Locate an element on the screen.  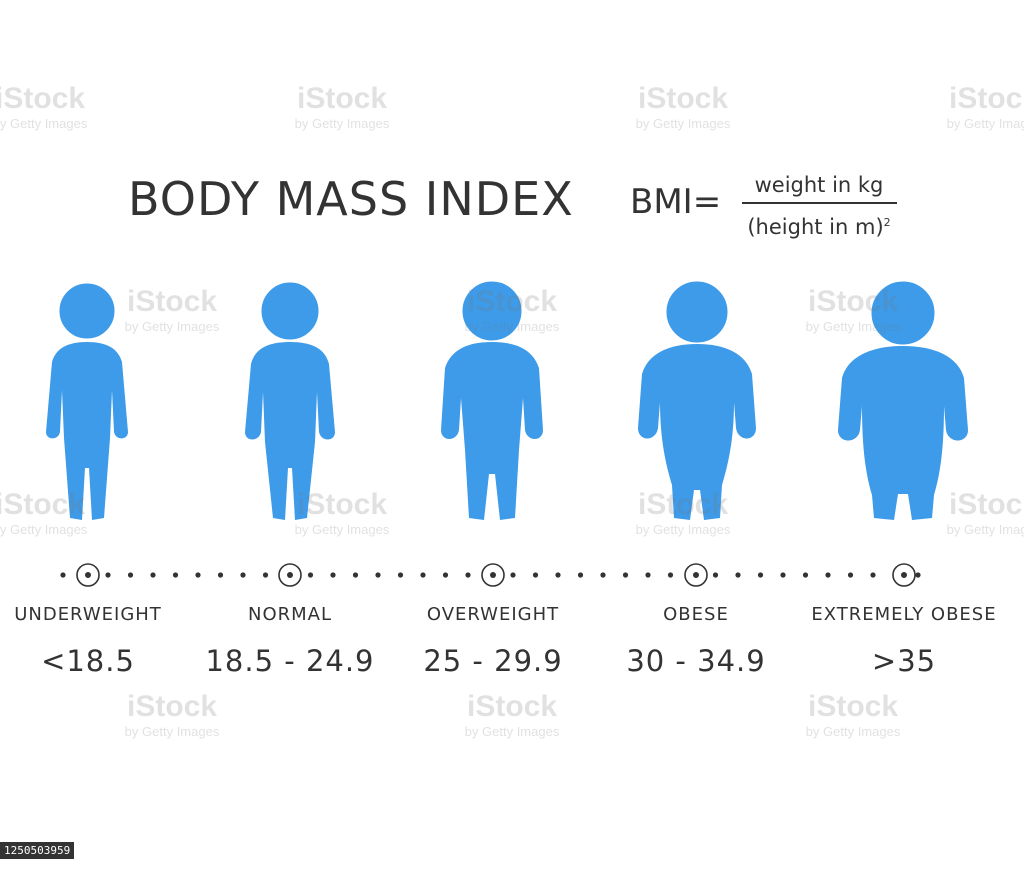
page-title: BODY MASS INDEX is located at coordinates (351, 199).